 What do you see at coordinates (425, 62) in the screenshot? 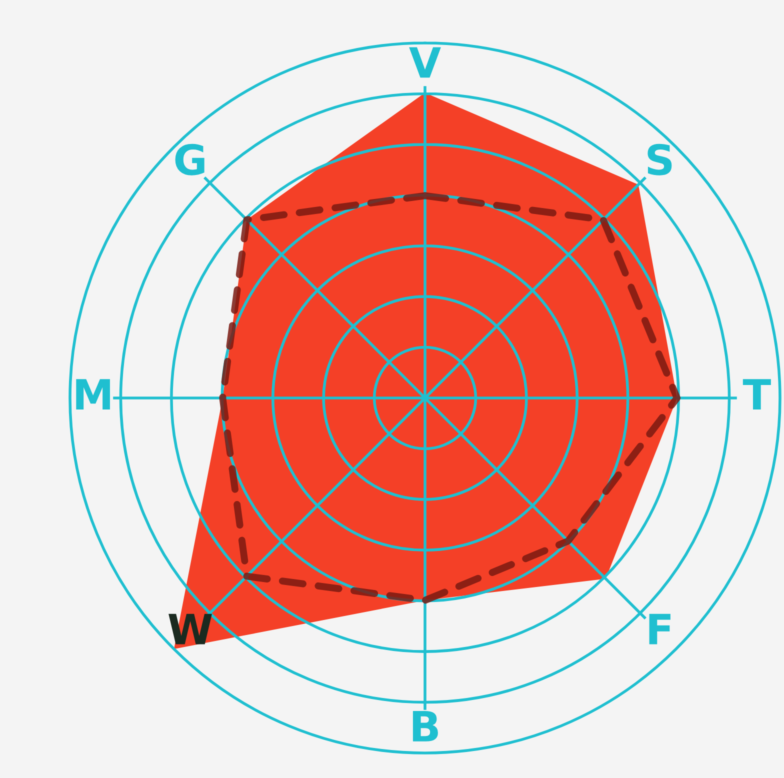
I see `spoke-label: V` at bounding box center [425, 62].